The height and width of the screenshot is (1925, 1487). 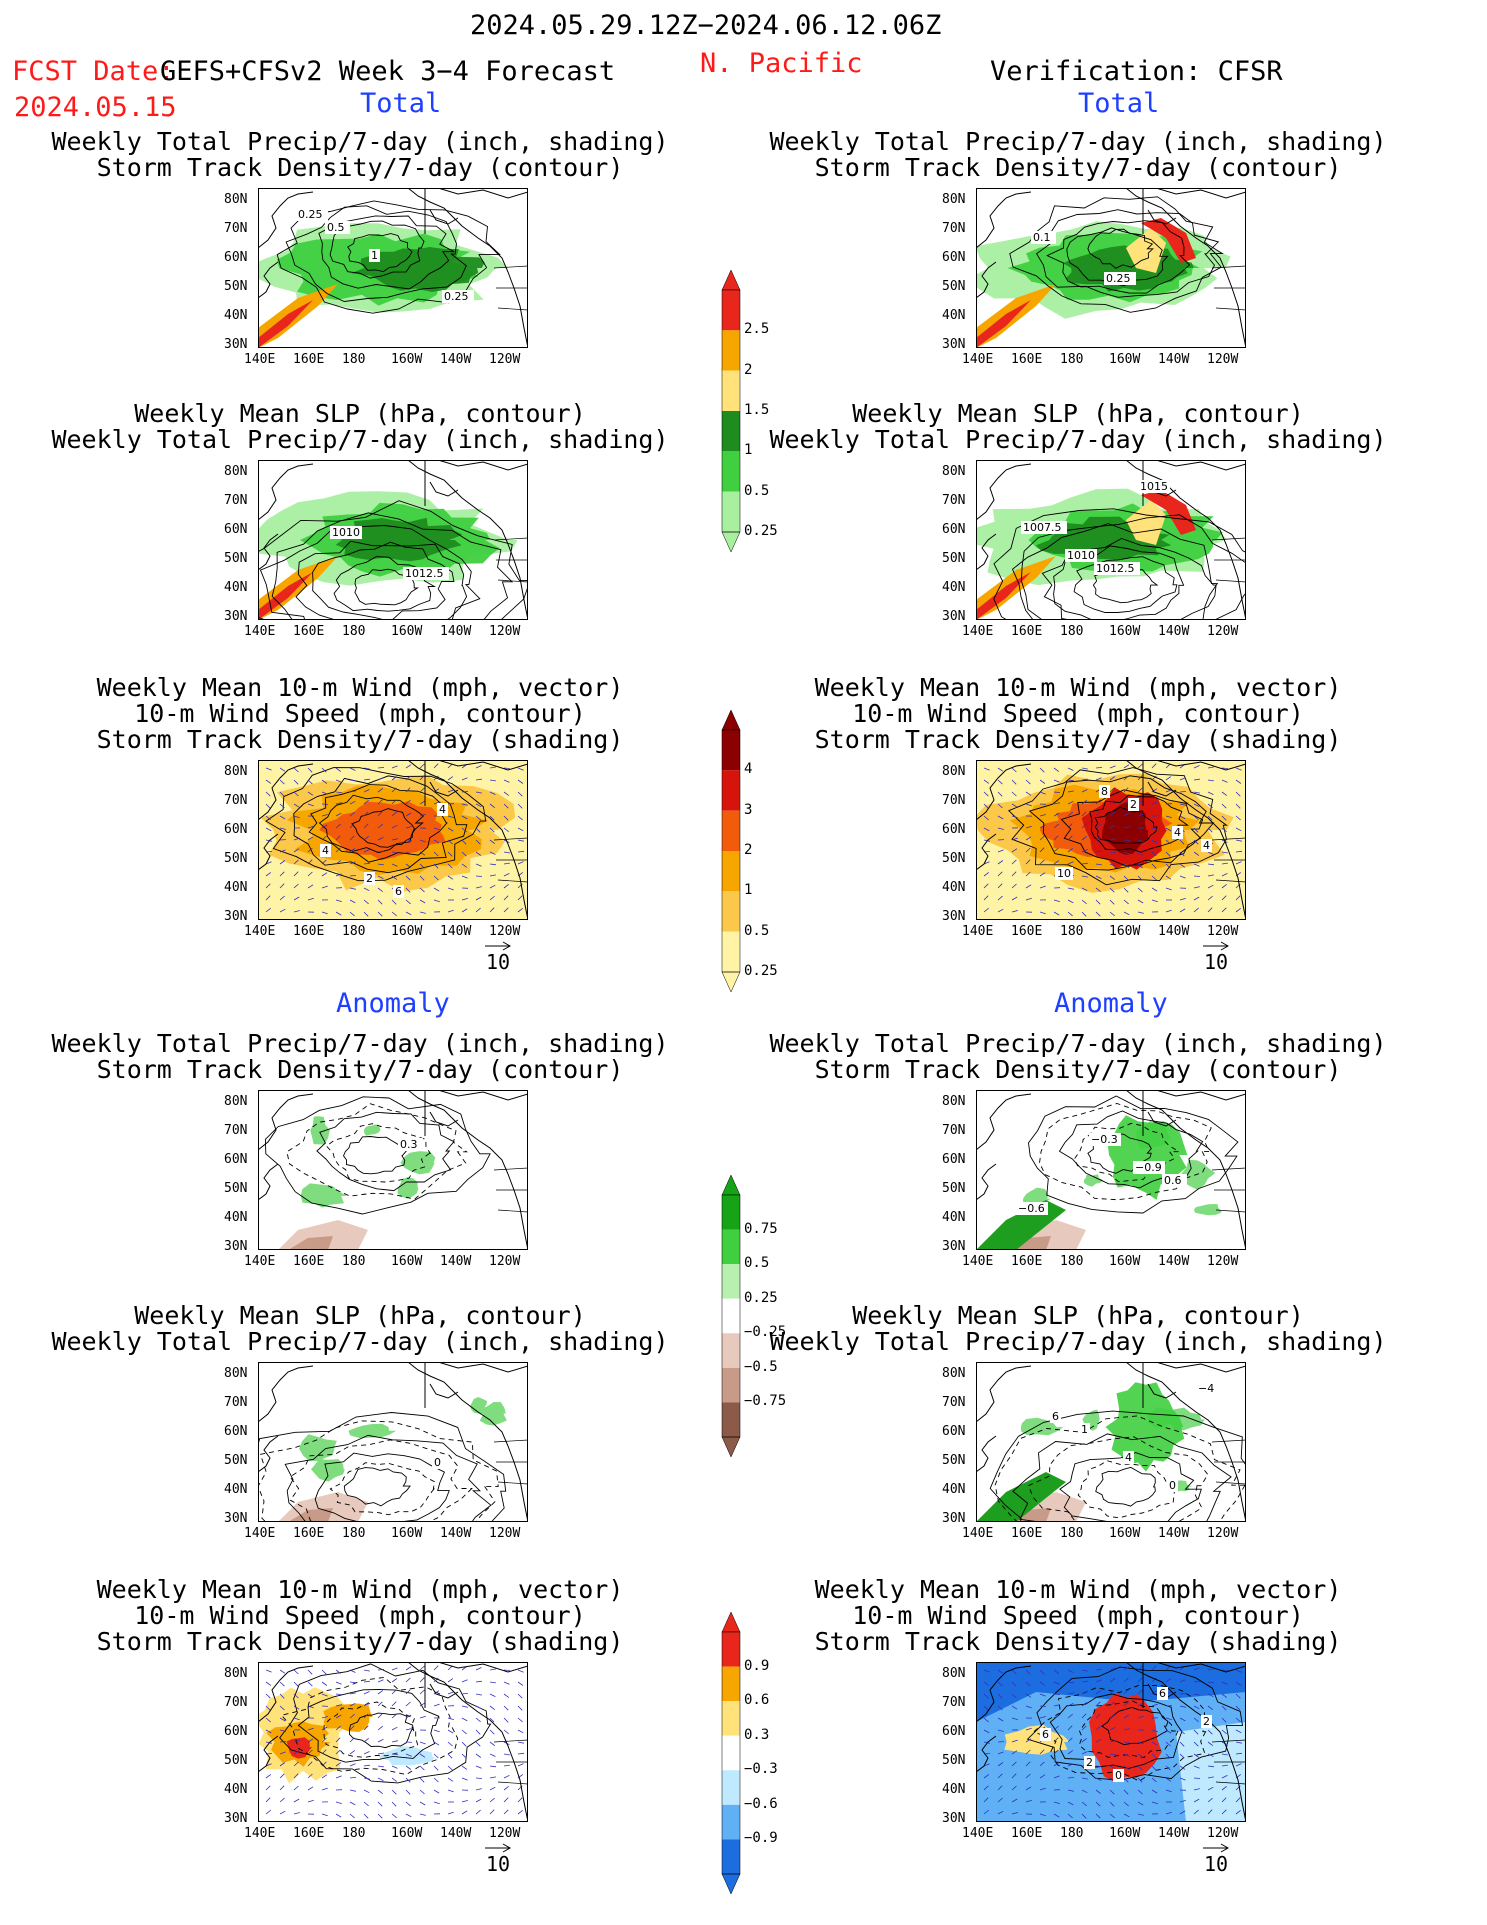 What do you see at coordinates (1136, 71) in the screenshot?
I see `verification-label: Verification: CFSR` at bounding box center [1136, 71].